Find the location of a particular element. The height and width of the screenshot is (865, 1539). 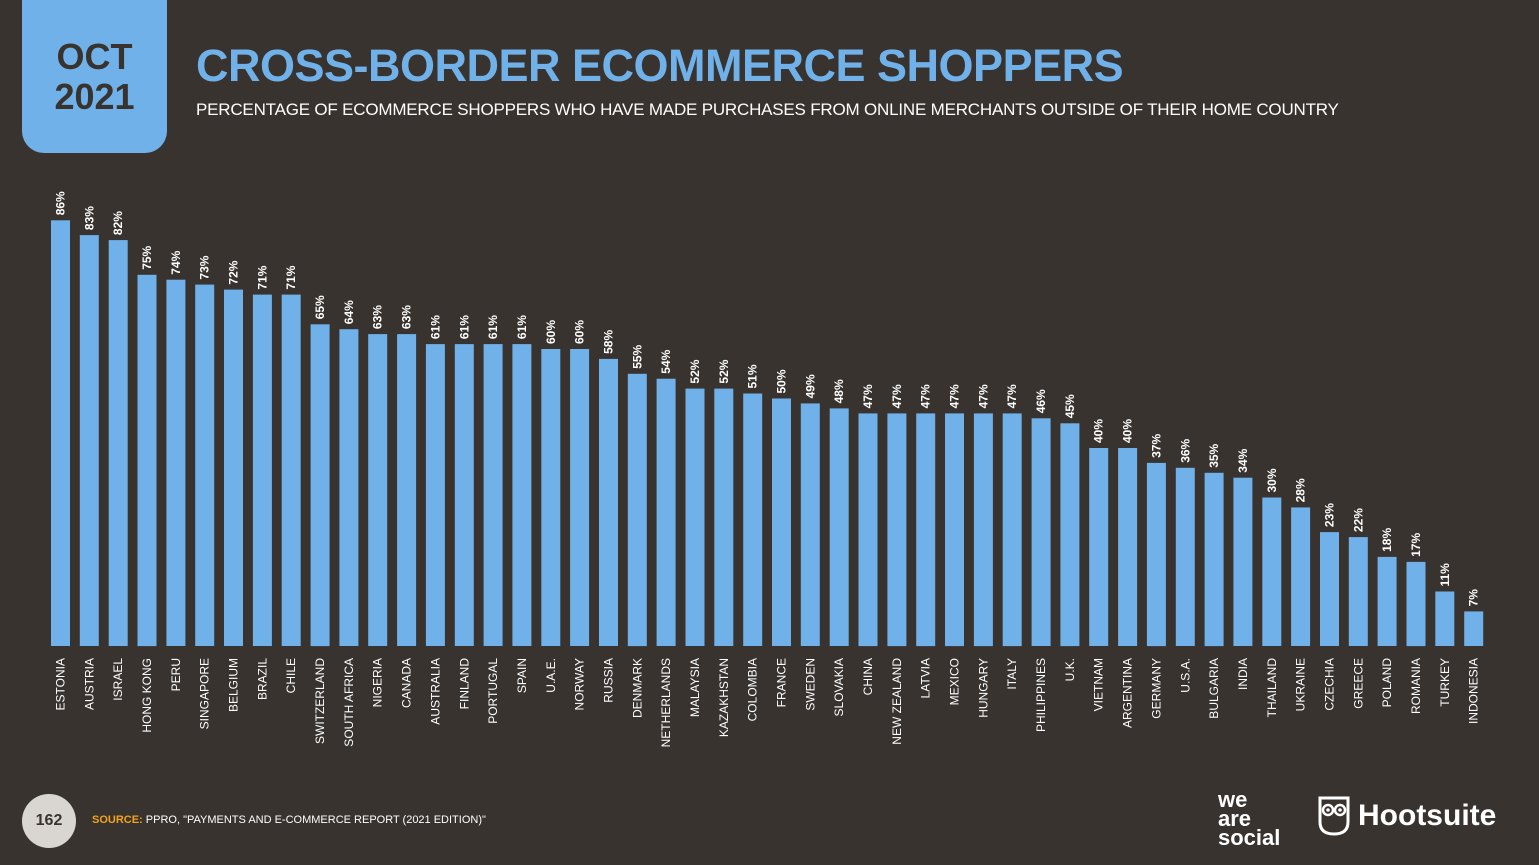

data-label: 35% is located at coordinates (1214, 455).